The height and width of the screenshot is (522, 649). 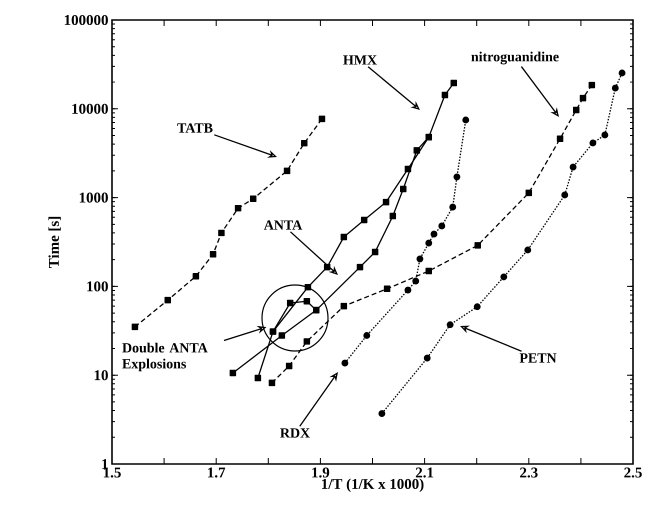 What do you see at coordinates (295, 433) in the screenshot?
I see `annotation: RDX` at bounding box center [295, 433].